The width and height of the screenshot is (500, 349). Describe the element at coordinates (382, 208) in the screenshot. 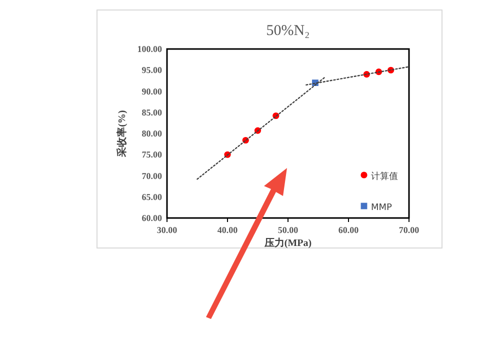

I see `legend-label: MMP` at that location.